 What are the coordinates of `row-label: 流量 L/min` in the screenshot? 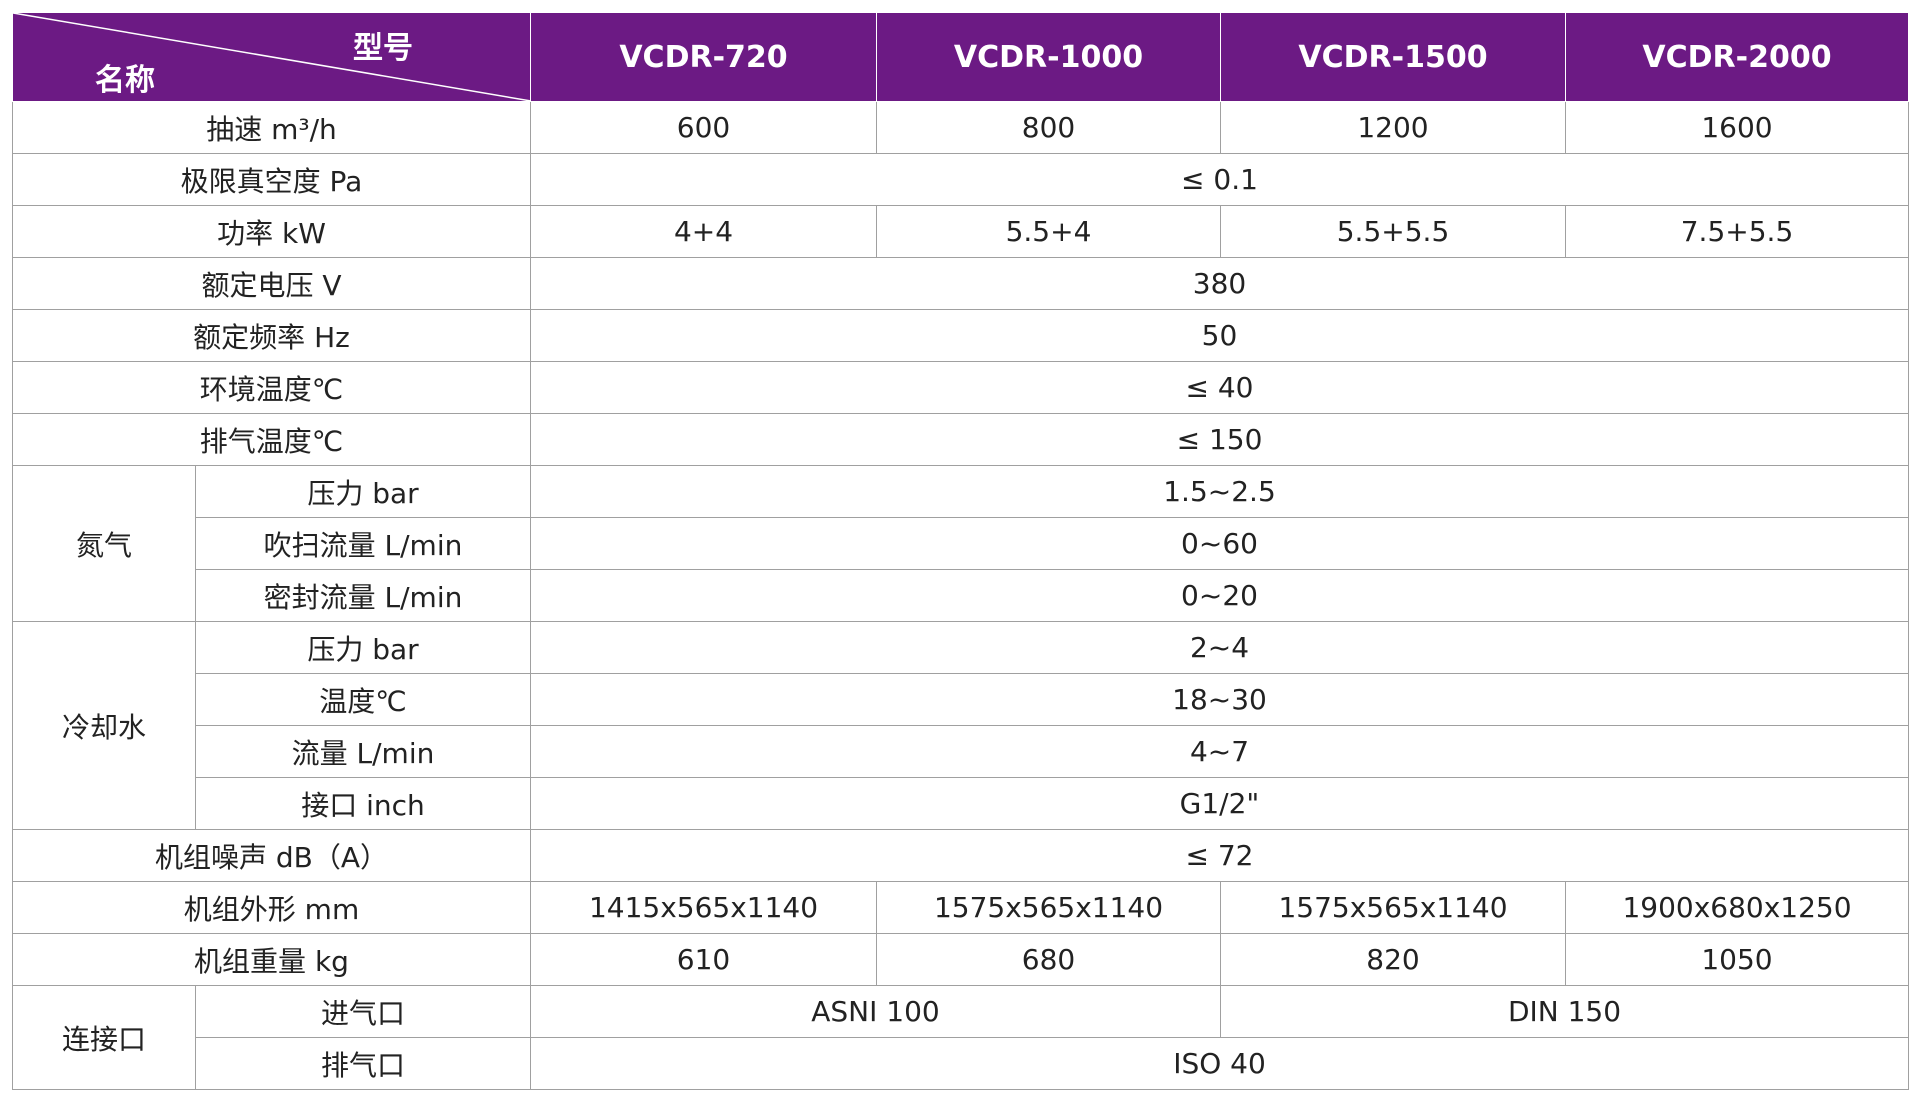 It's located at (363, 751).